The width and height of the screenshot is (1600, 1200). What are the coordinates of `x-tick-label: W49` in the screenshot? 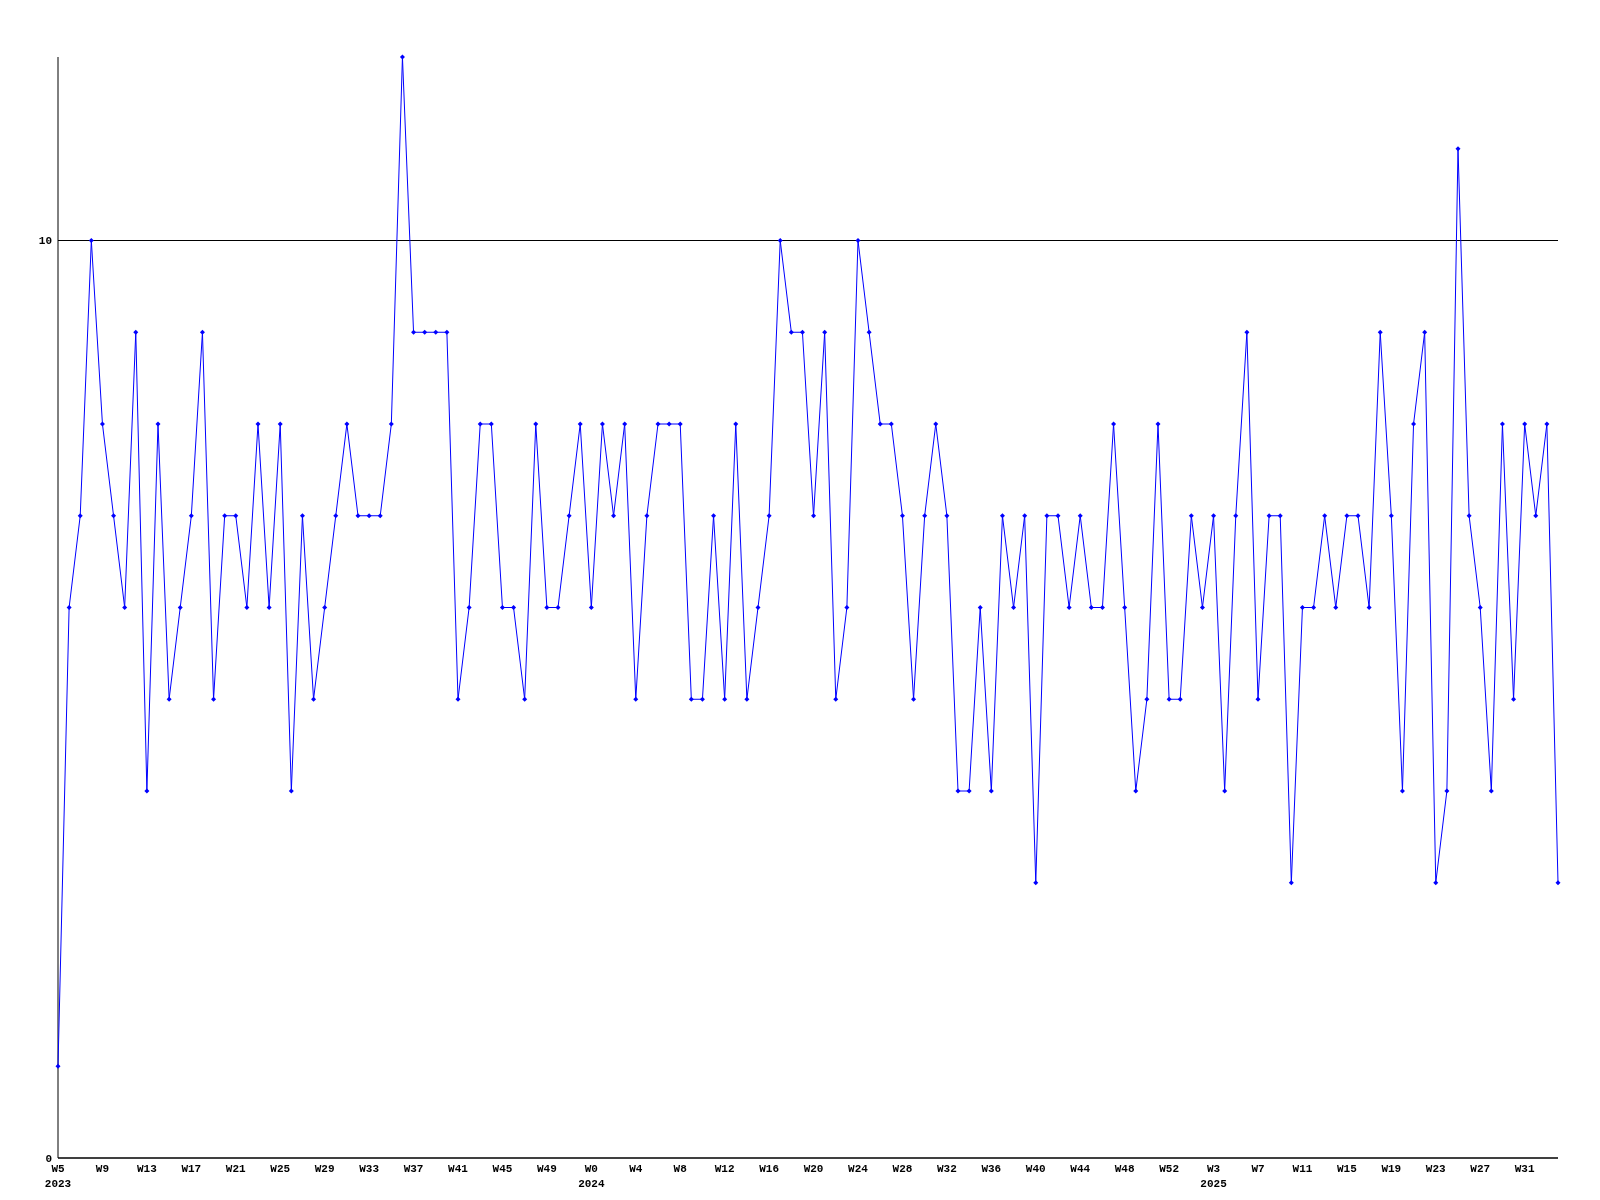 It's located at (546, 1169).